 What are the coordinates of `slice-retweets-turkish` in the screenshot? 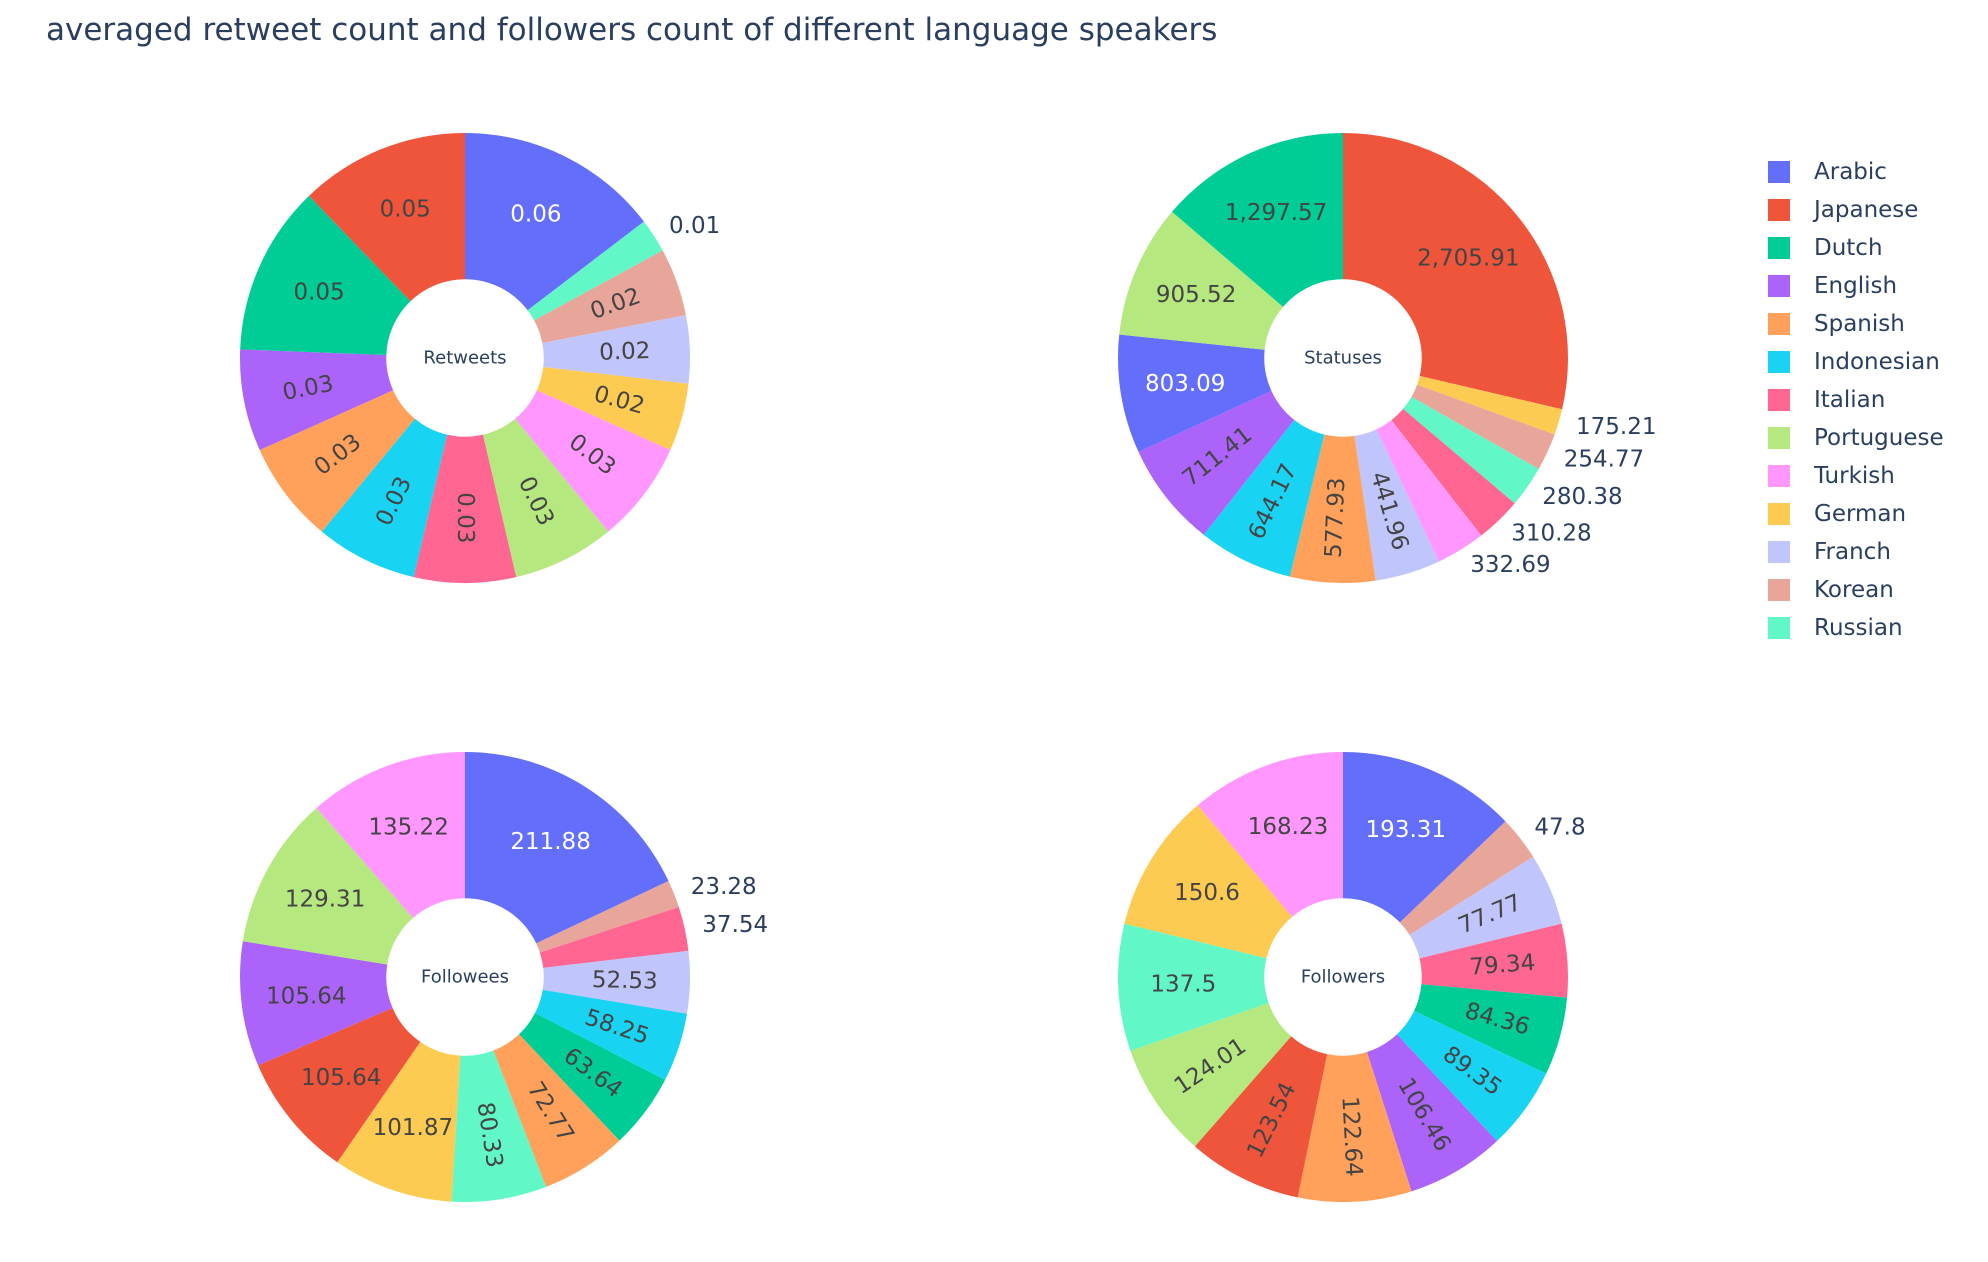 It's located at (593, 461).